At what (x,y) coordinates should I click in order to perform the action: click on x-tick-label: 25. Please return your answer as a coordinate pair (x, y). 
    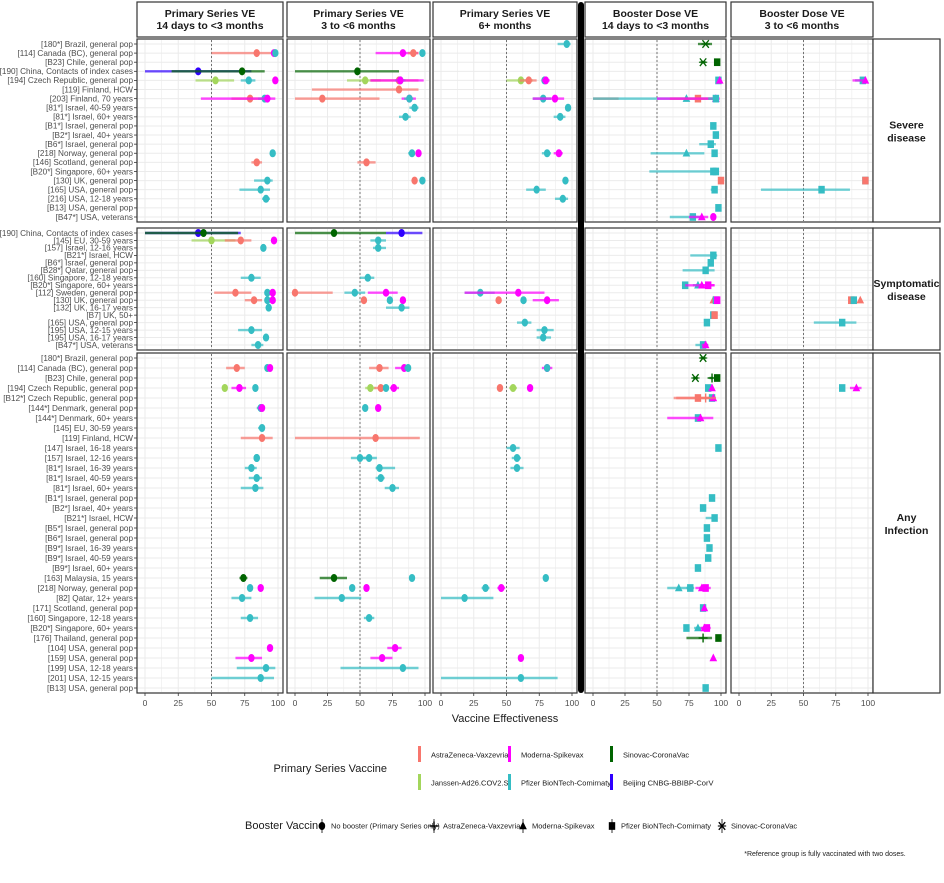
    Looking at the image, I should click on (328, 703).